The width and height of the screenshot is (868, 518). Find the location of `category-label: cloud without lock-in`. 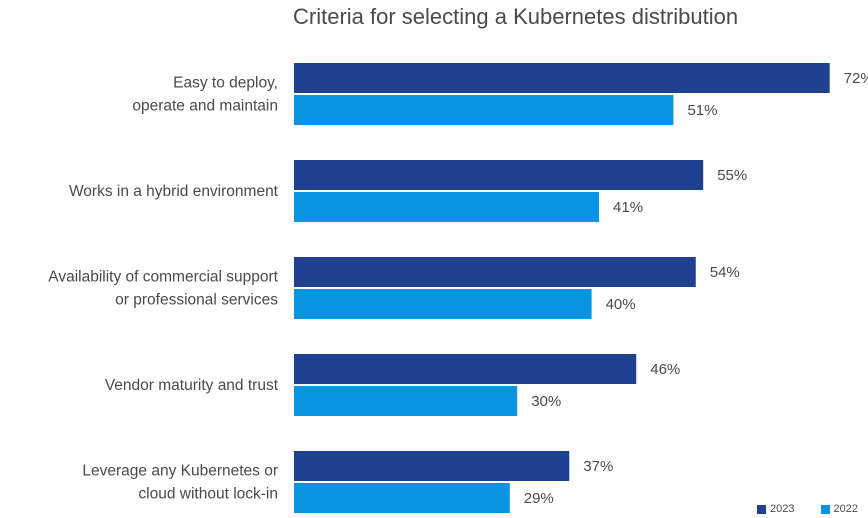

category-label: cloud without lock-in is located at coordinates (208, 494).